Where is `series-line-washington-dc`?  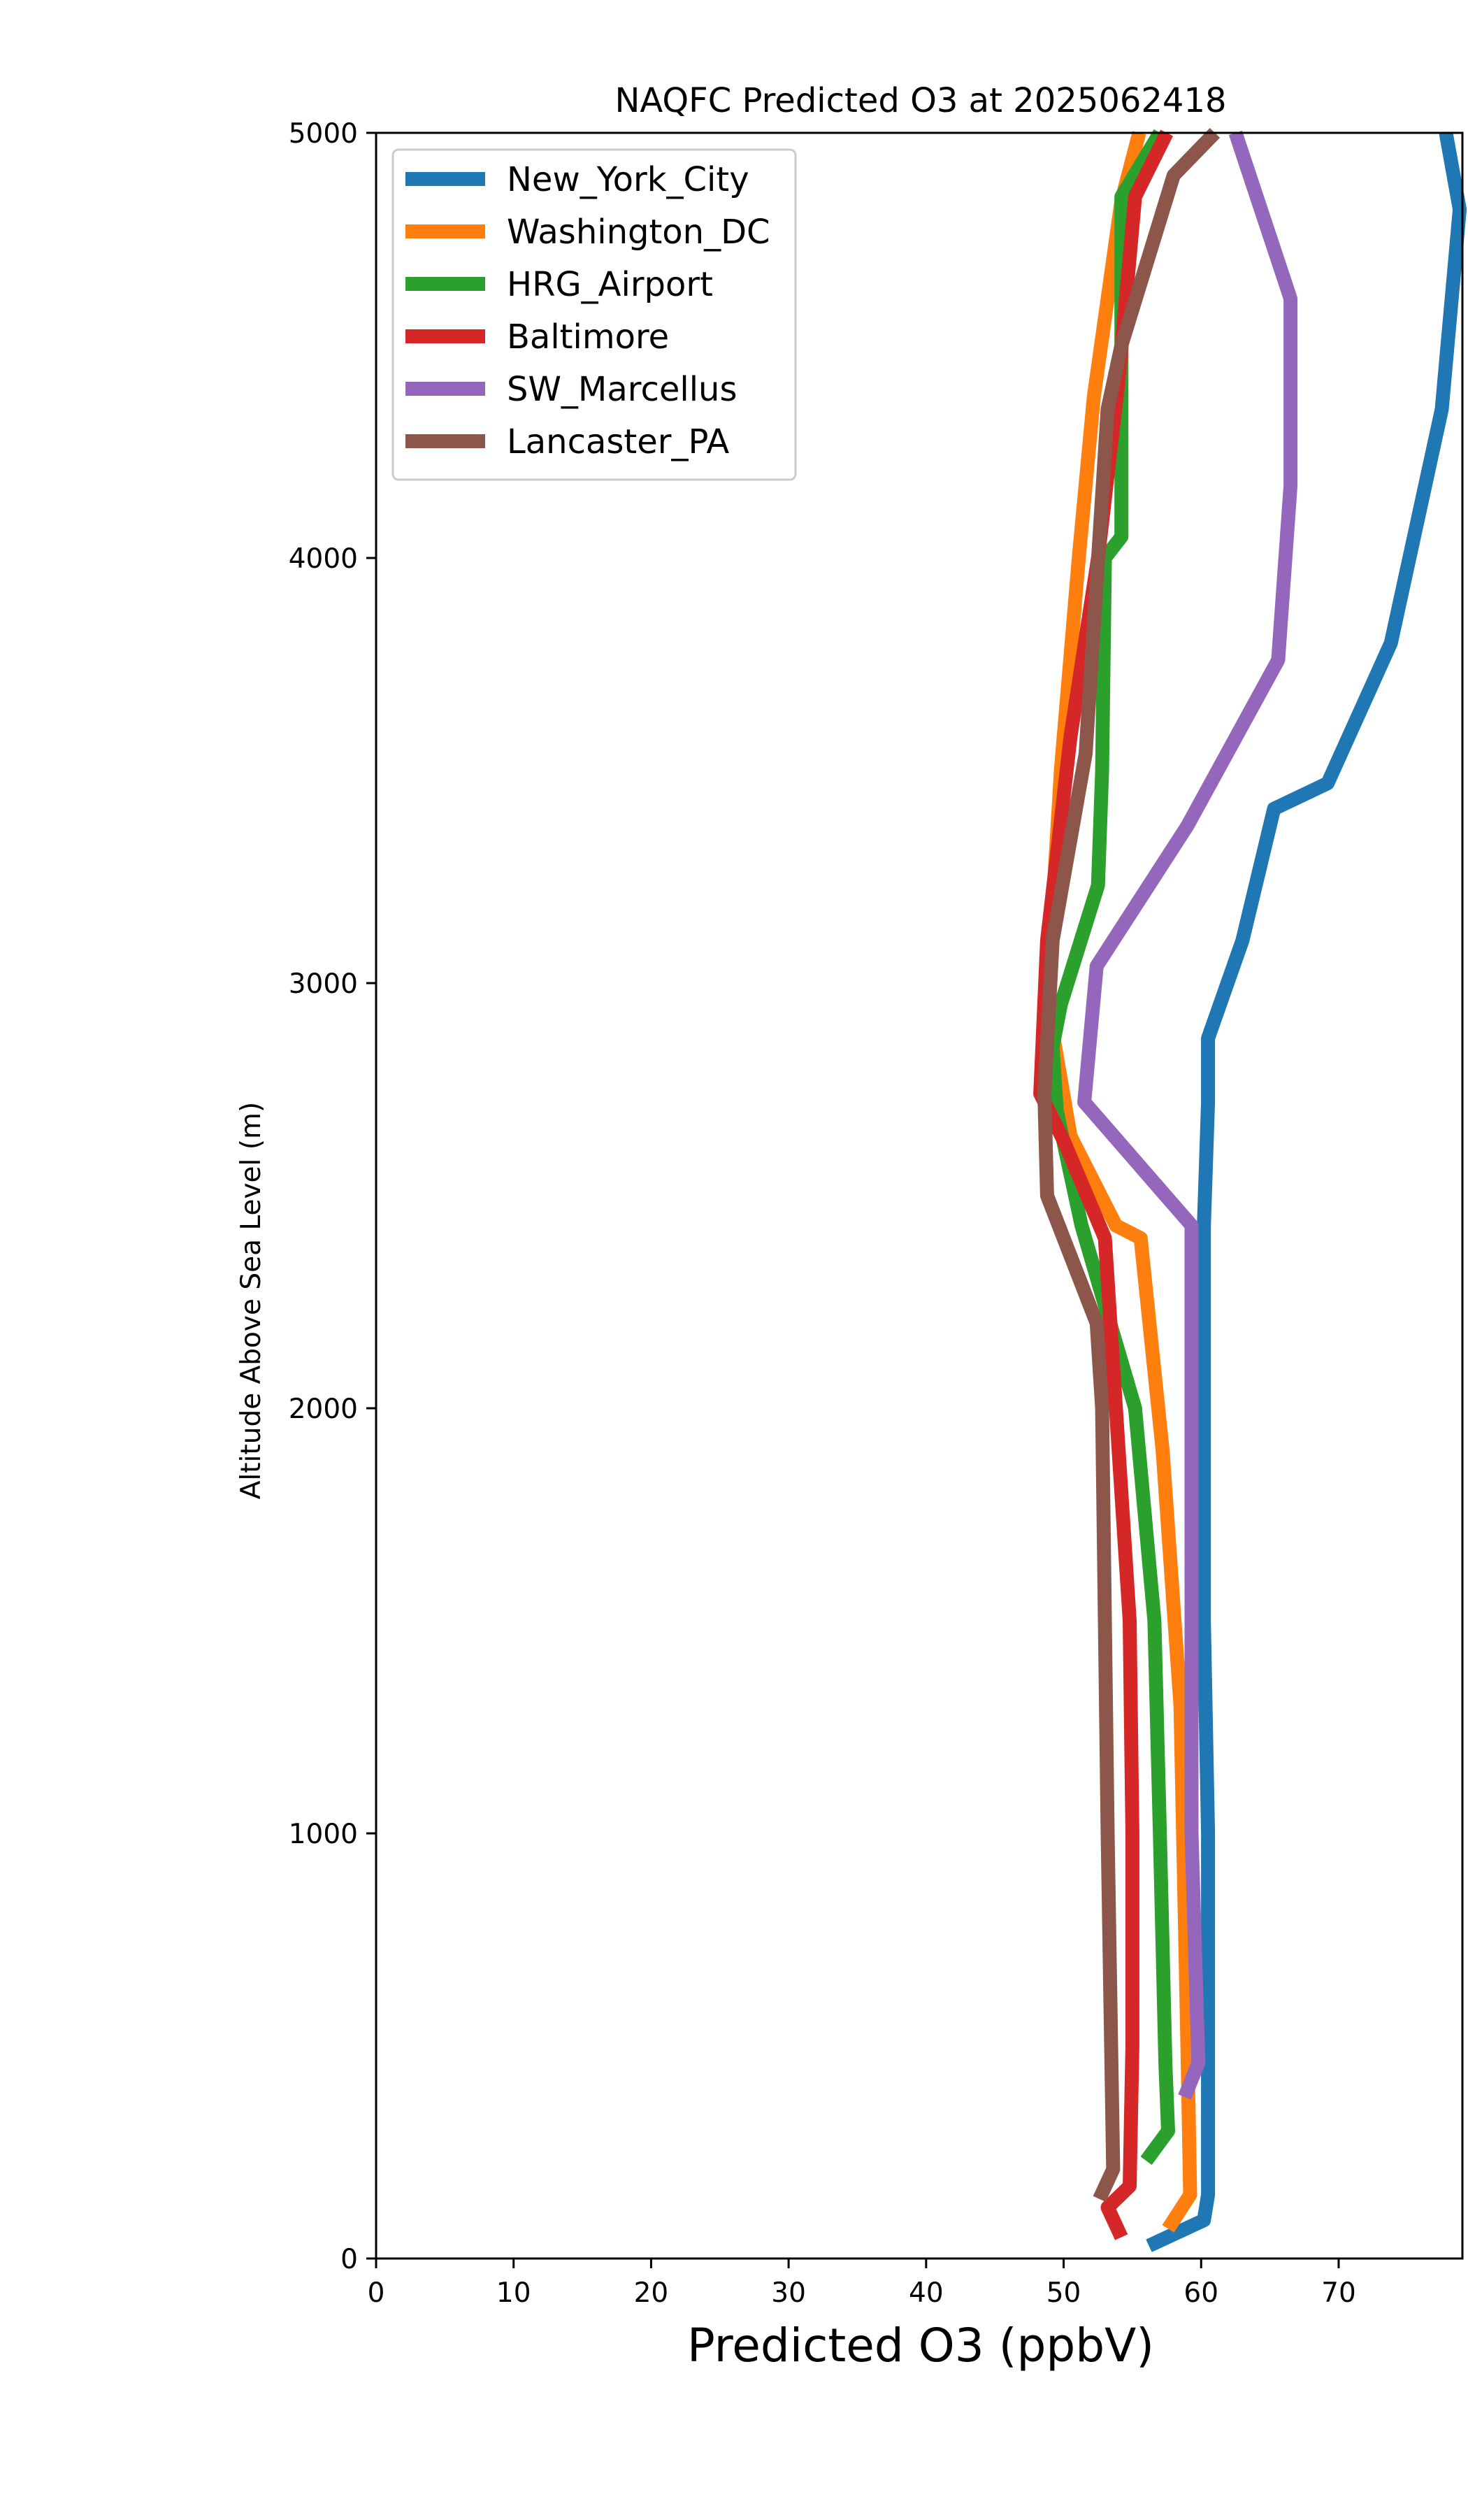
series-line-washington-dc is located at coordinates (1118, 1182).